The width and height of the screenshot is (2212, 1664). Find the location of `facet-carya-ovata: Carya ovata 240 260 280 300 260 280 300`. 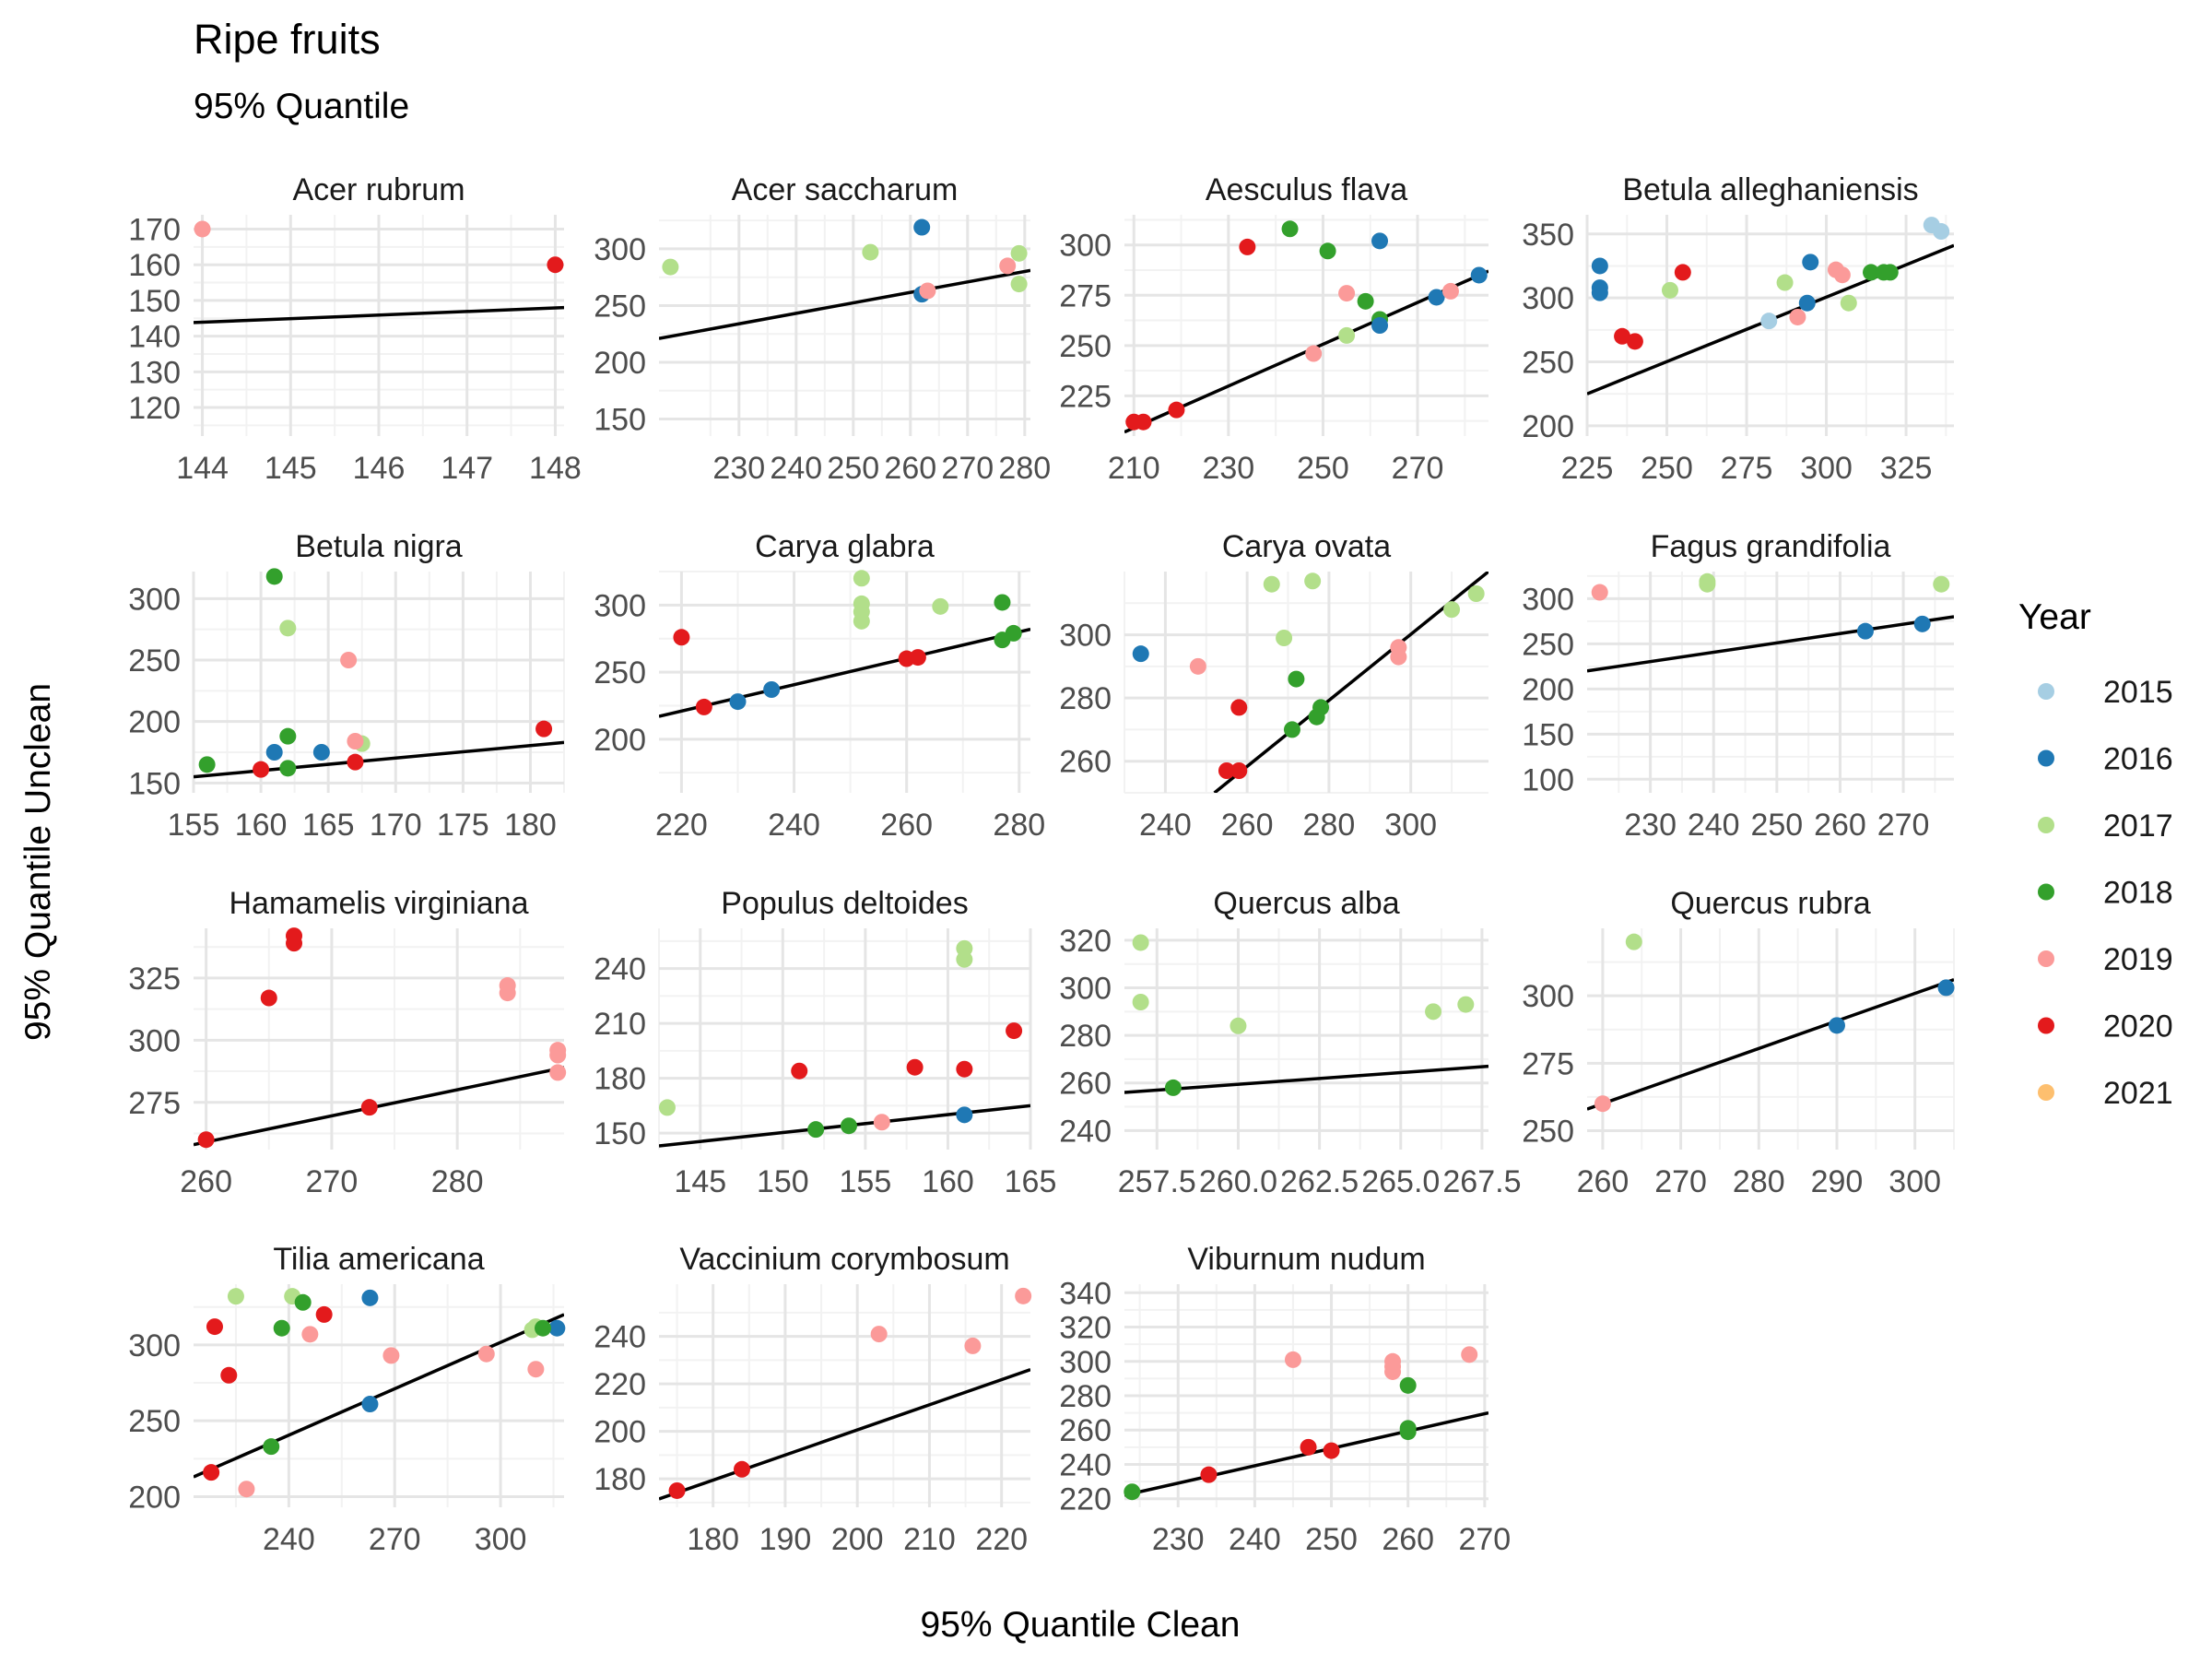

facet-carya-ovata: Carya ovata 240 260 280 300 260 280 300 is located at coordinates (1273, 686).